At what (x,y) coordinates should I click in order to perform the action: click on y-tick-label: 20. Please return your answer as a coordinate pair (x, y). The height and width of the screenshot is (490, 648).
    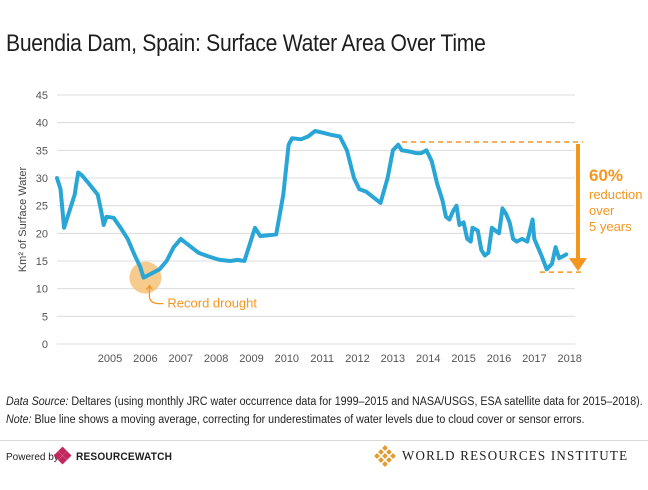
    Looking at the image, I should click on (42, 234).